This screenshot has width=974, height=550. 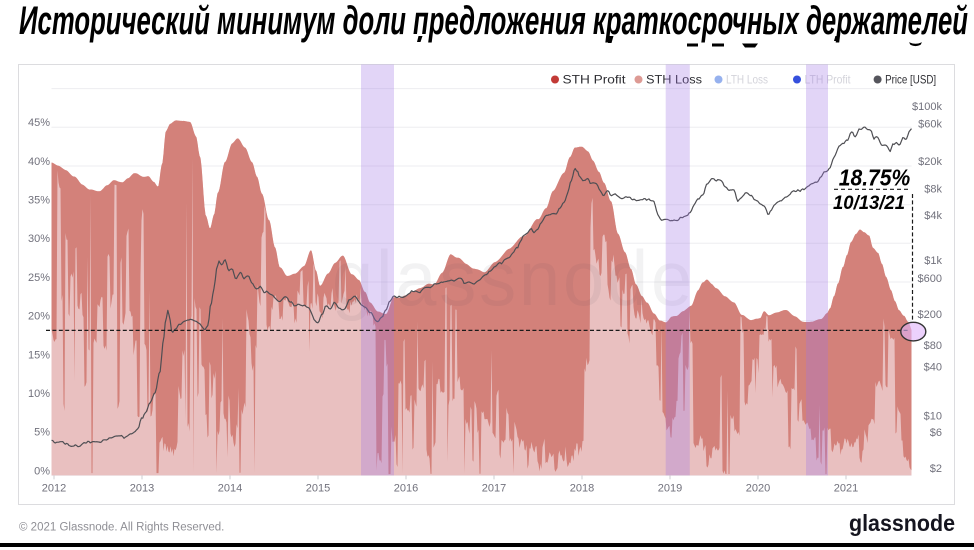 What do you see at coordinates (846, 489) in the screenshot?
I see `svg-text: 2021` at bounding box center [846, 489].